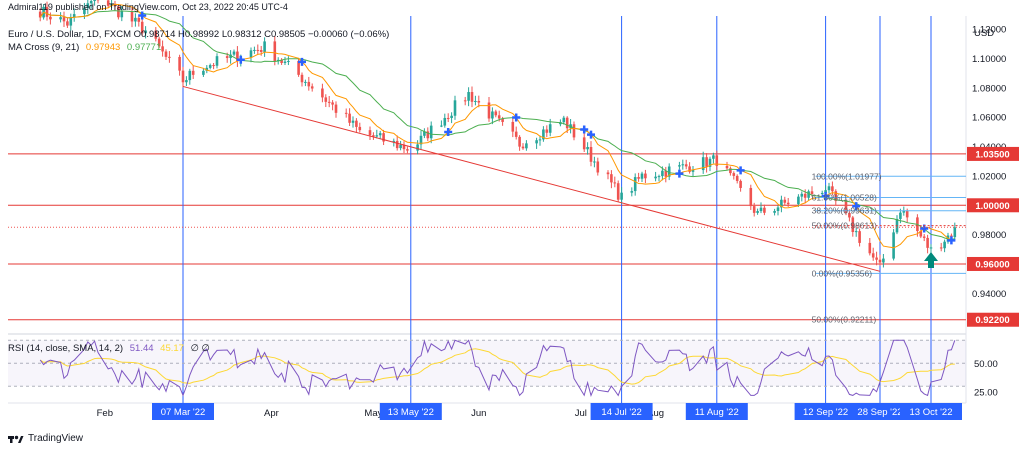 This screenshot has width=1024, height=452. Describe the element at coordinates (844, 320) in the screenshot. I see `fib-level-label: 50.00%(0.92211)` at that location.